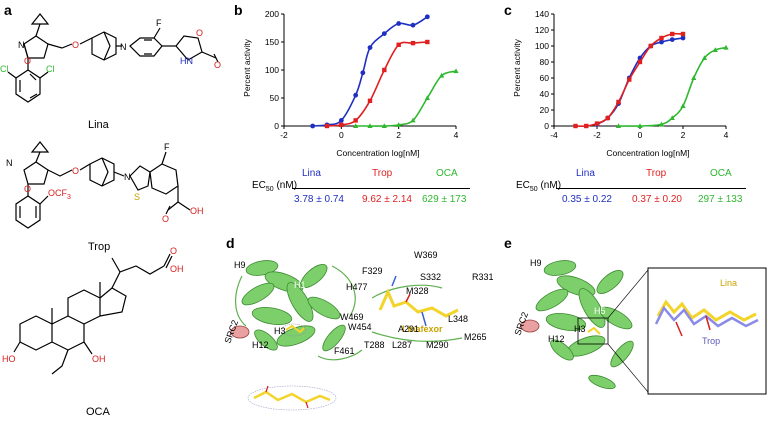  What do you see at coordinates (217, 65) in the screenshot?
I see `atom-oxo-lina: O` at bounding box center [217, 65].